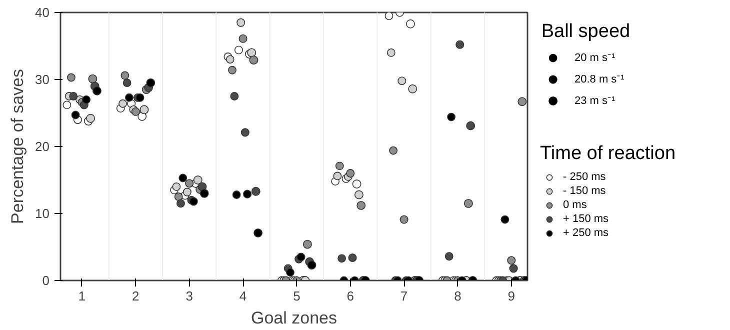 This screenshot has width=730, height=330. What do you see at coordinates (350, 296) in the screenshot?
I see `x-tick-label: 6` at bounding box center [350, 296].